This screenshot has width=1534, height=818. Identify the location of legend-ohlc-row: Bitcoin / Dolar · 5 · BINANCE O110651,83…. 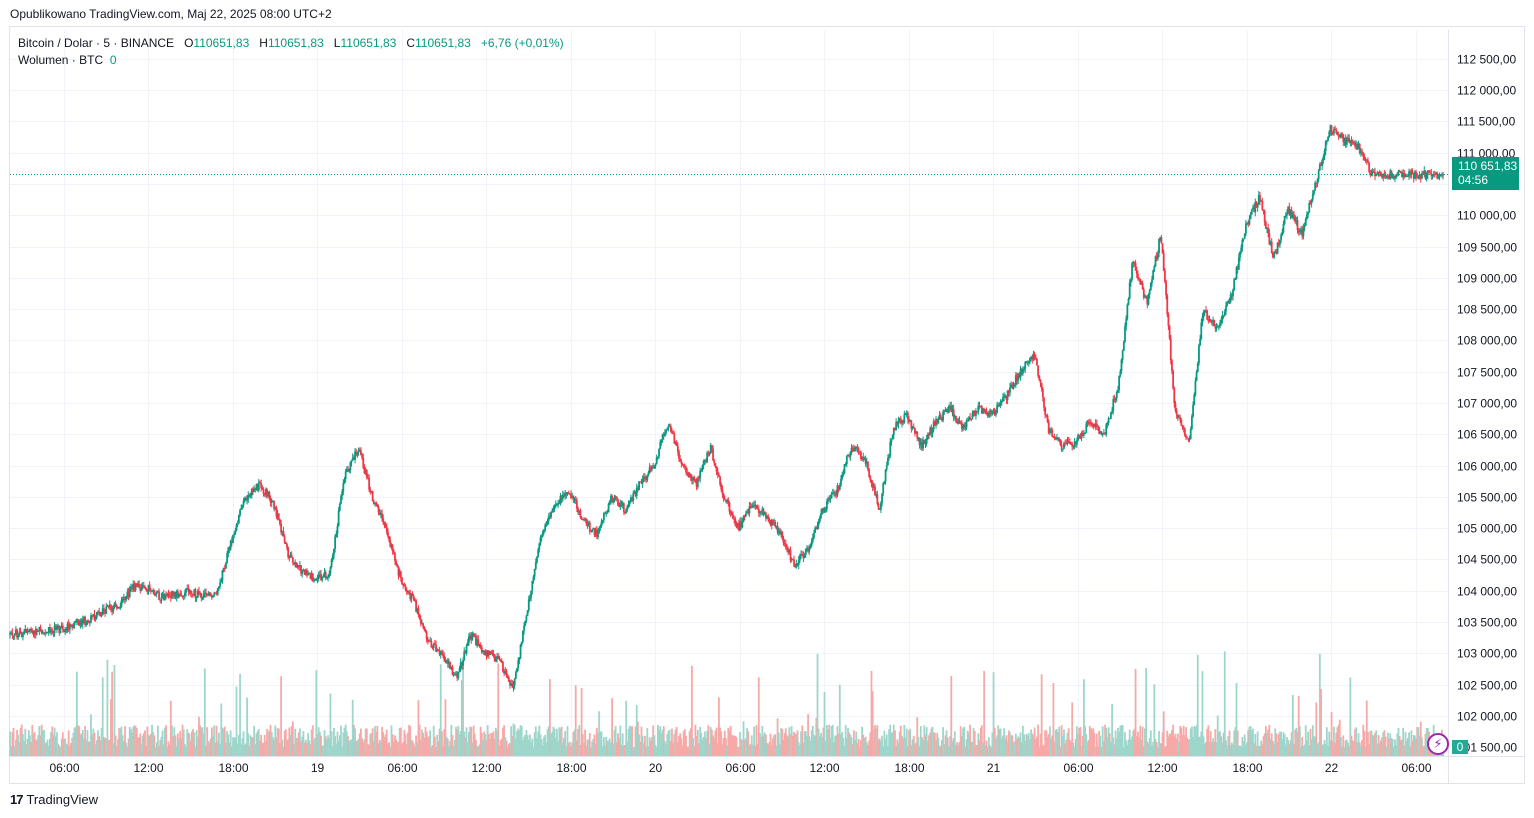
(291, 43).